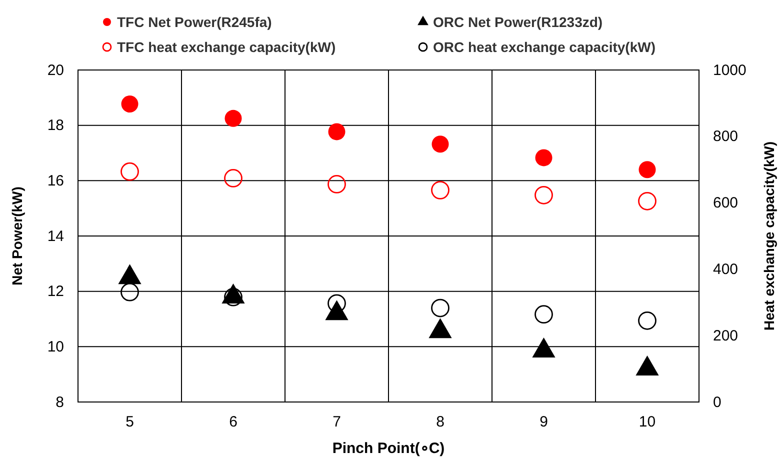 This screenshot has height=461, width=782. Describe the element at coordinates (17, 236) in the screenshot. I see `y-axis-title: Net Power(kW)` at that location.